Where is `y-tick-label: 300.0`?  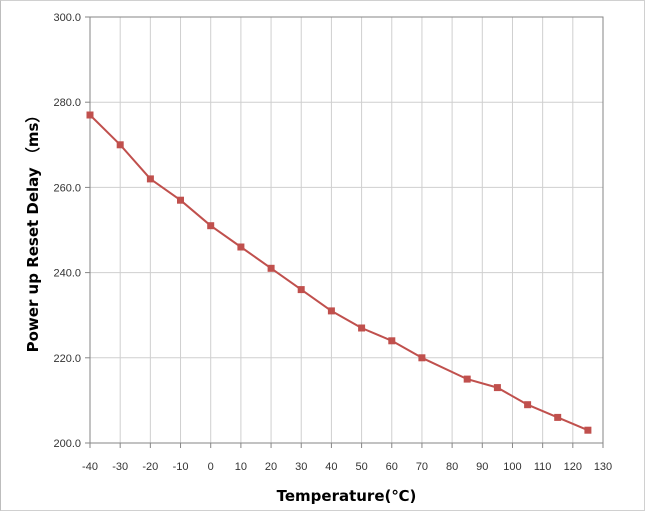 y-tick-label: 300.0 is located at coordinates (67, 18).